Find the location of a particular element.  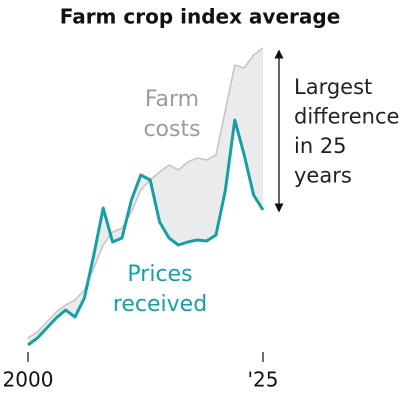

annotation: Largest is located at coordinates (333, 87).